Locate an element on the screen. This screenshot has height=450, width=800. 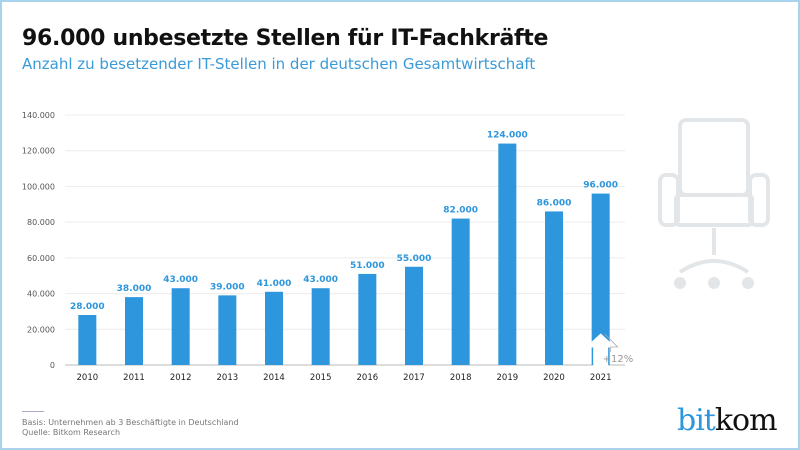
bar-2013 is located at coordinates (227, 330).